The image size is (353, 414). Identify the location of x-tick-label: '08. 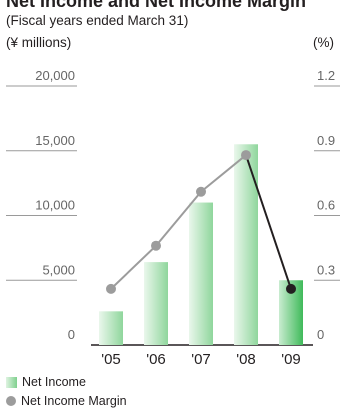
(246, 359).